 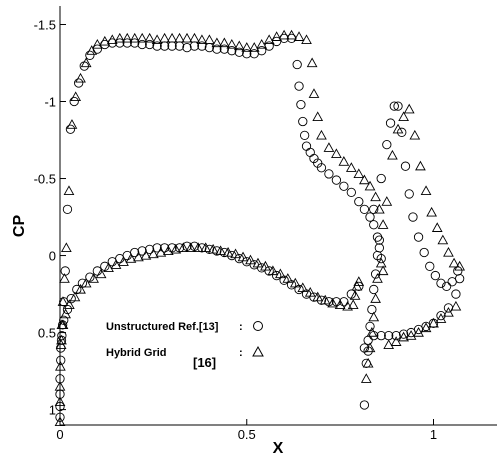 I want to click on y-tick-label: 0.5, so click(x=47, y=333).